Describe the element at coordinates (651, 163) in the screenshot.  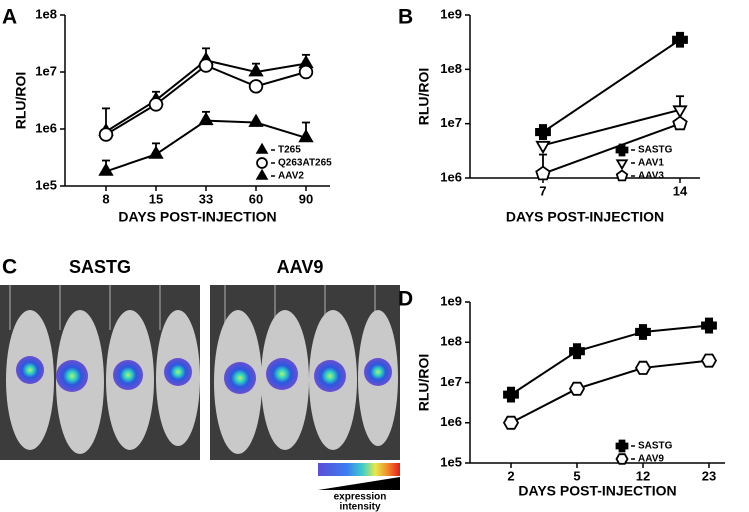
I see `legend-label: AAV1` at that location.